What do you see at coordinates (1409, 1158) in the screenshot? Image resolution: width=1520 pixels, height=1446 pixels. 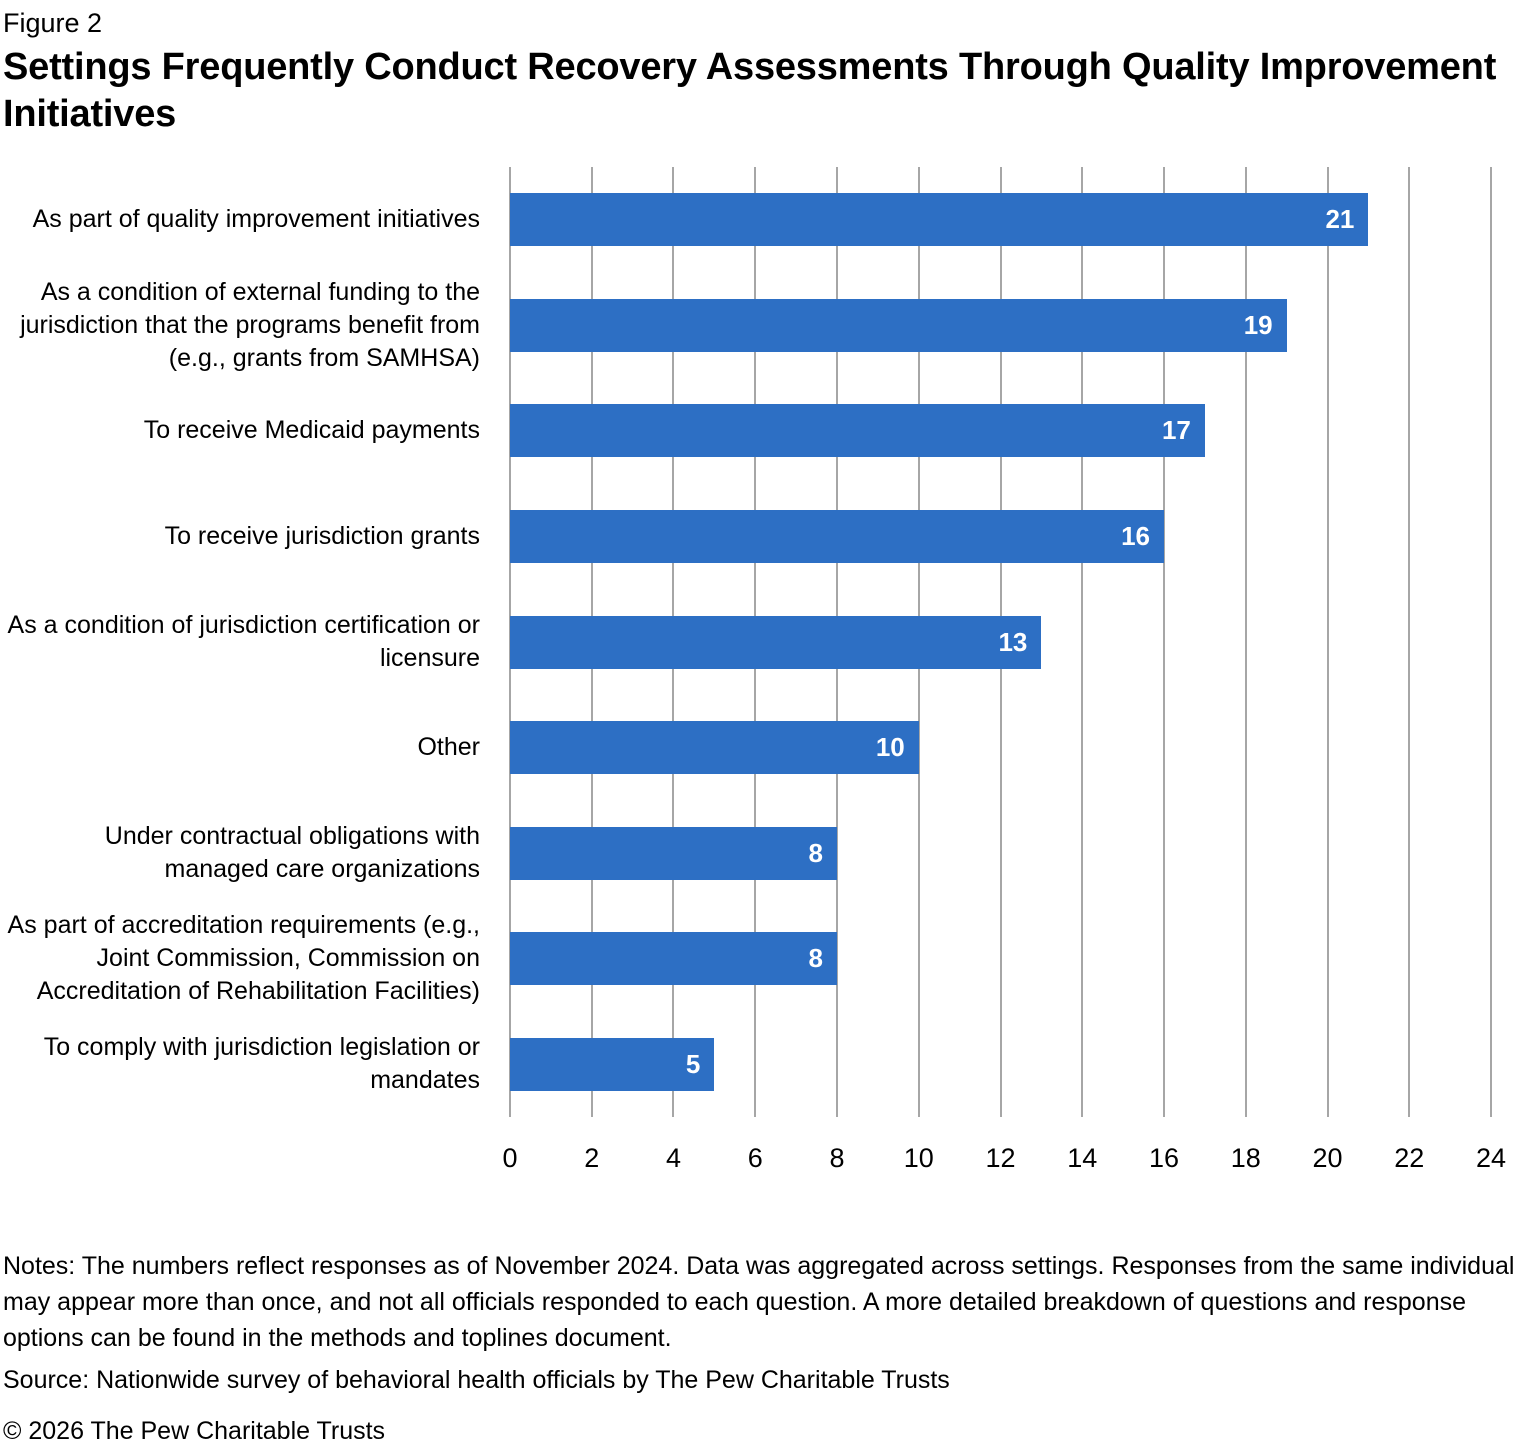 I see `x-tick-label: 22` at bounding box center [1409, 1158].